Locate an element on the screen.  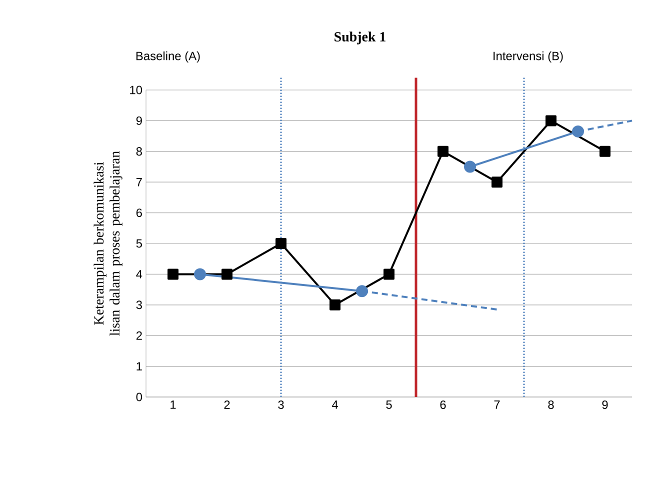
y-tick-label: 3 is located at coordinates (139, 305).